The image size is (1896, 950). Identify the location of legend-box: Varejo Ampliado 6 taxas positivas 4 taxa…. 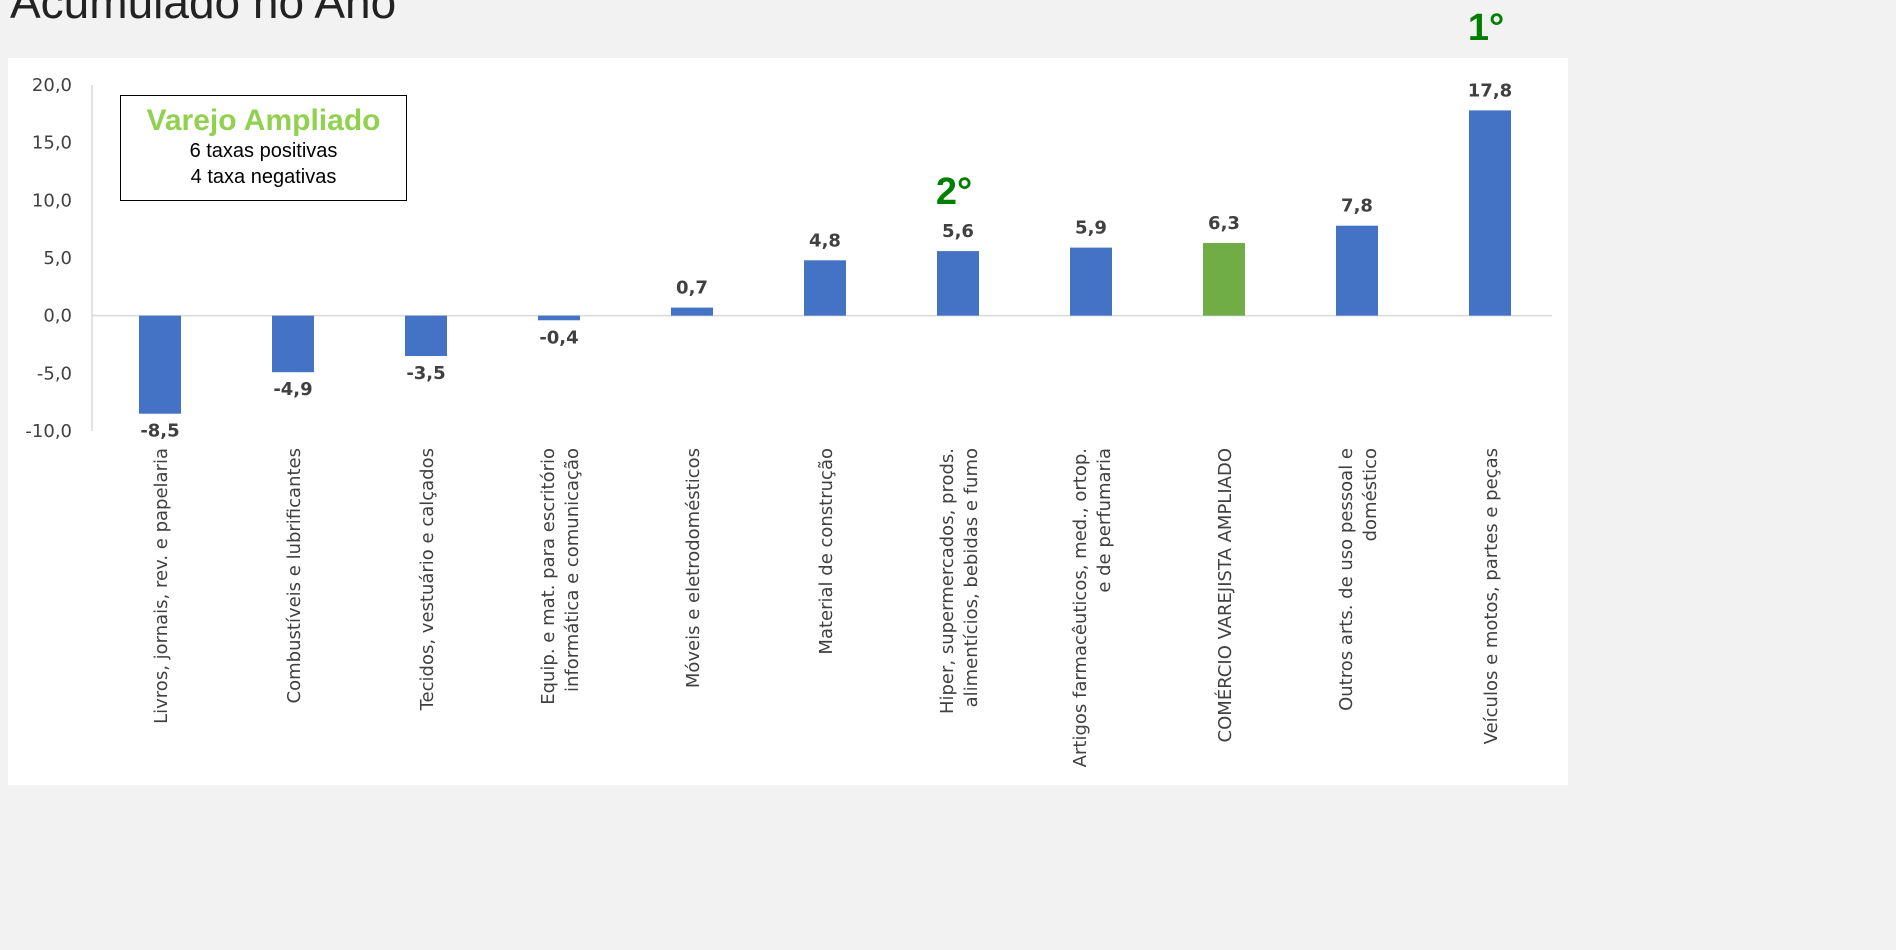
(263, 148).